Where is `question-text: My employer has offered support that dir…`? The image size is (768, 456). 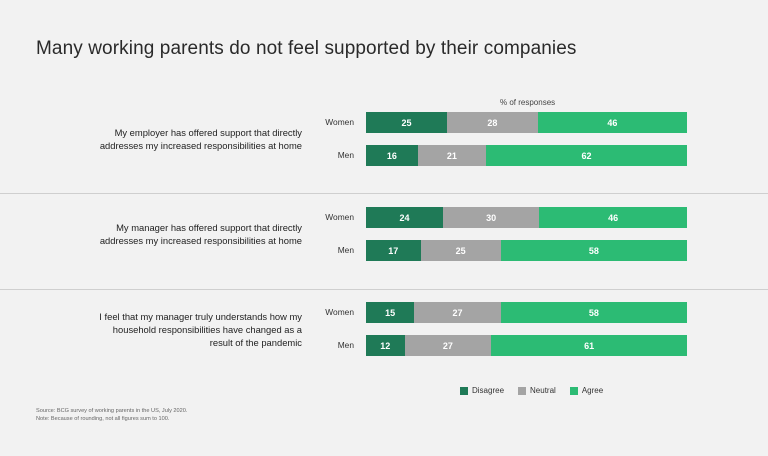 question-text: My employer has offered support that dir… is located at coordinates (191, 139).